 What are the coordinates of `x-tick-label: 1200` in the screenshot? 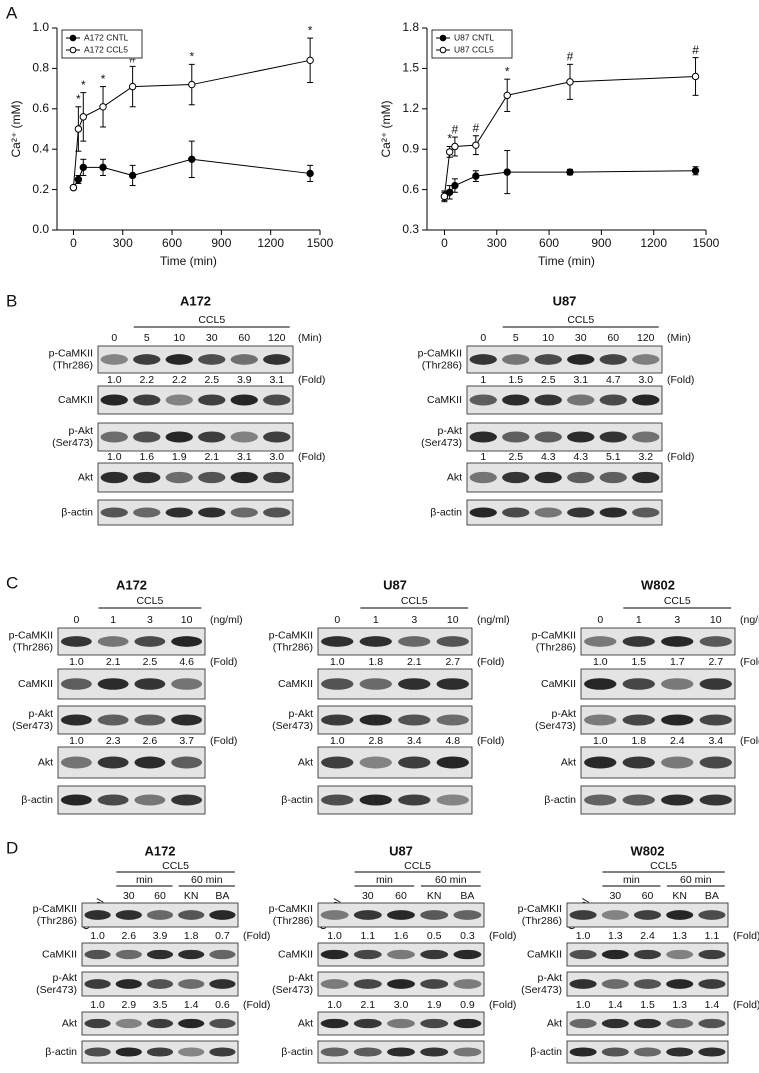 It's located at (653, 243).